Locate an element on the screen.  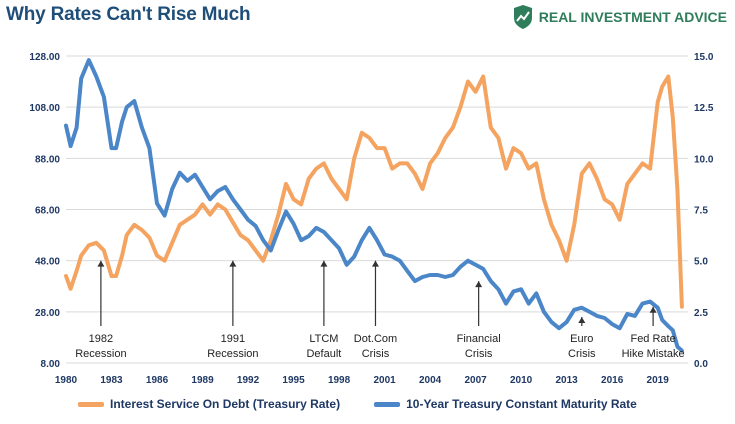
left-tick-label: 88.00 is located at coordinates (47, 159).